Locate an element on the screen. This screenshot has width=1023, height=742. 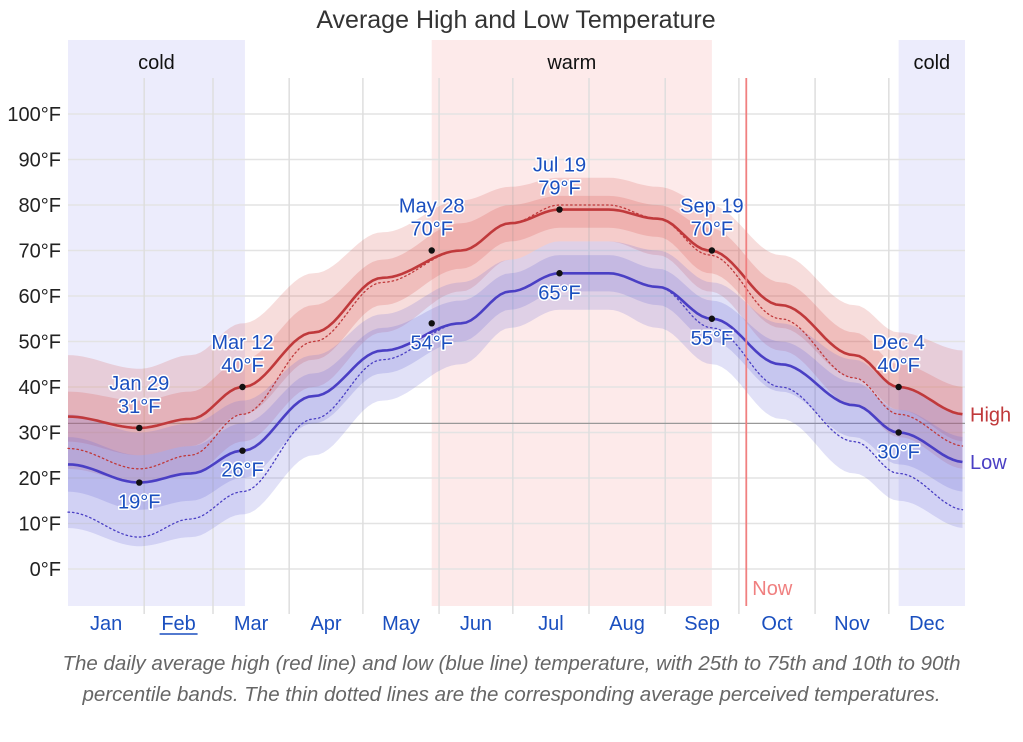
y-tick-label: 100°F is located at coordinates (34, 115).